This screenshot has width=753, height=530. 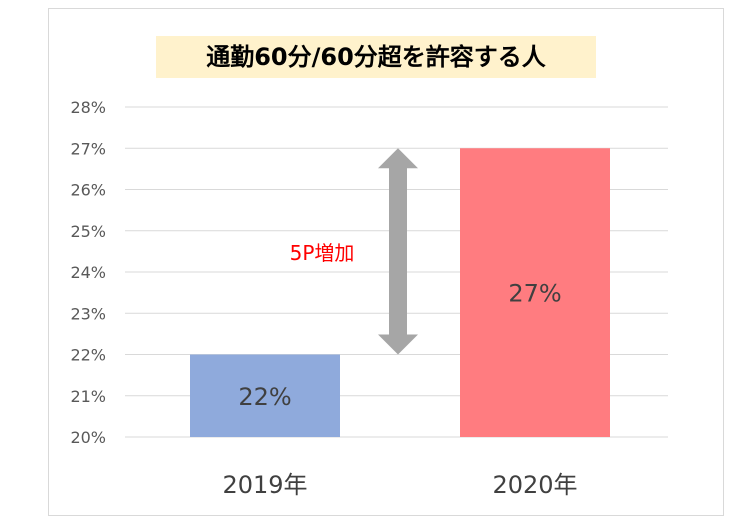 What do you see at coordinates (534, 485) in the screenshot?
I see `x-tick-label: 2020年` at bounding box center [534, 485].